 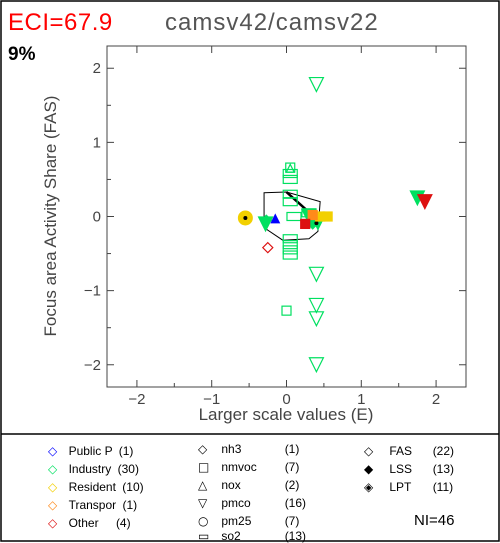 What do you see at coordinates (236, 503) in the screenshot?
I see `legend-species-label: pmco` at bounding box center [236, 503].